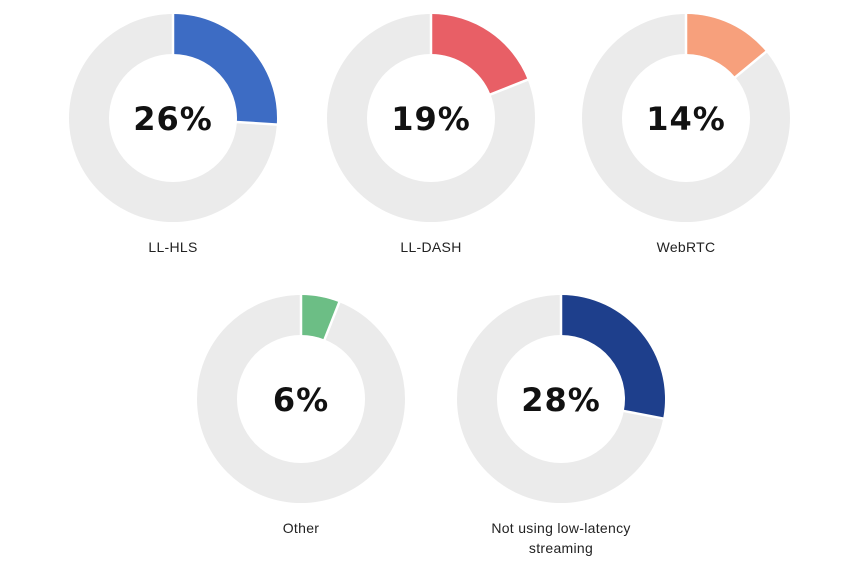  What do you see at coordinates (613, 357) in the screenshot?
I see `donut-slice-not-using-low-latency-streaming` at bounding box center [613, 357].